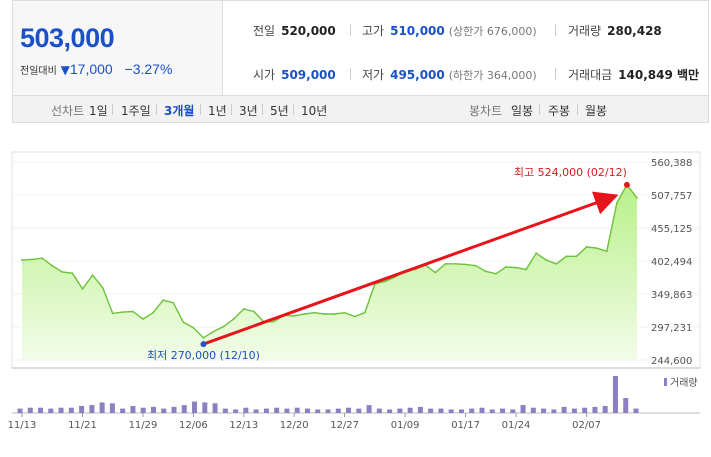  What do you see at coordinates (559, 111) in the screenshot?
I see `candle-weekly: 주봉` at bounding box center [559, 111].